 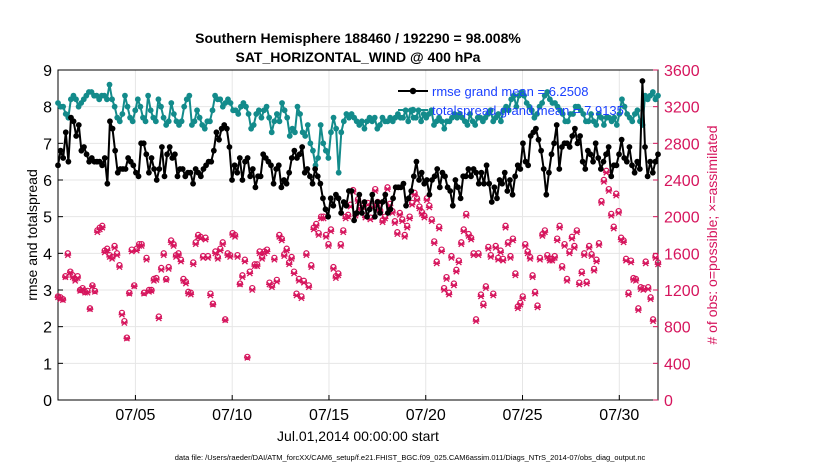 I want to click on legend-label-rmse: rmse grand mean = 6.2508, so click(x=510, y=91).